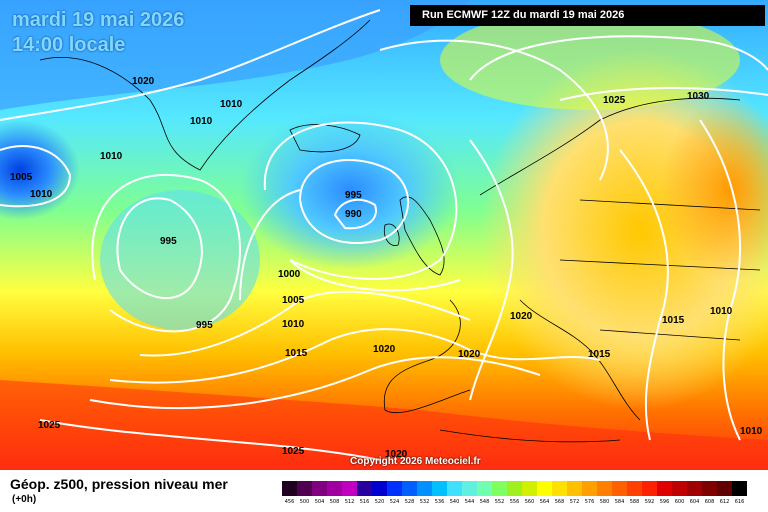  What do you see at coordinates (559, 502) in the screenshot?
I see `scale-label: 568` at bounding box center [559, 502].